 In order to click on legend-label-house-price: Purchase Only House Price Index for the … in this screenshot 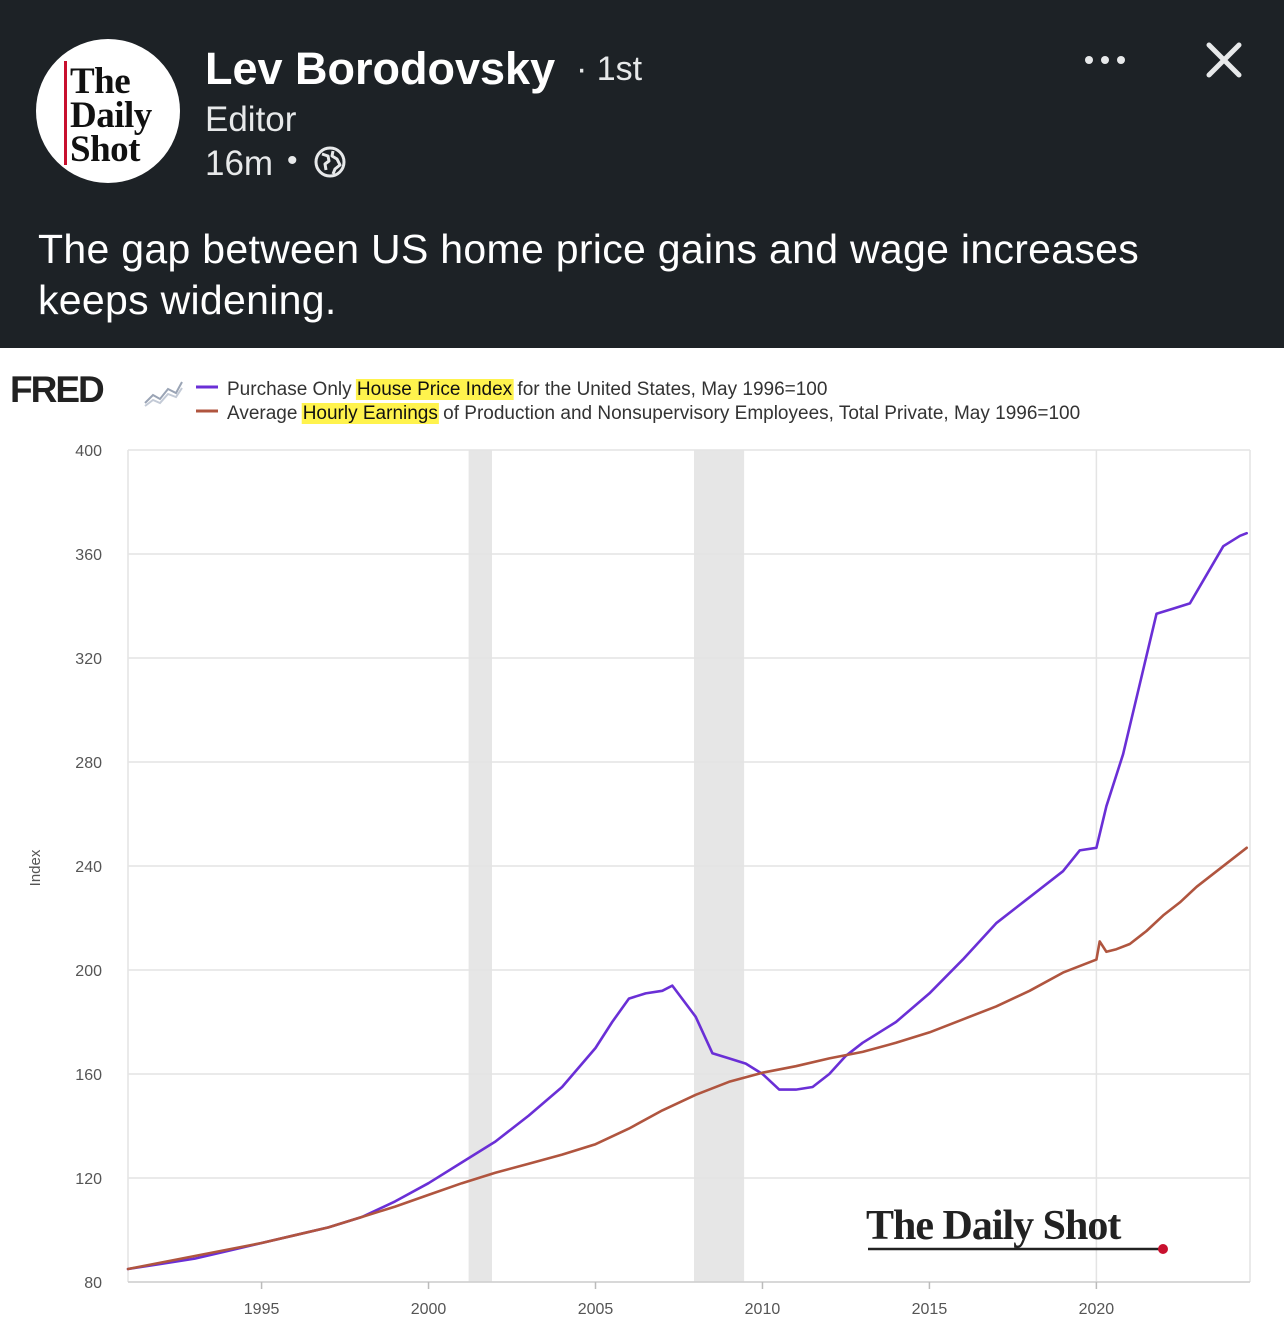, I will do `click(527, 389)`.